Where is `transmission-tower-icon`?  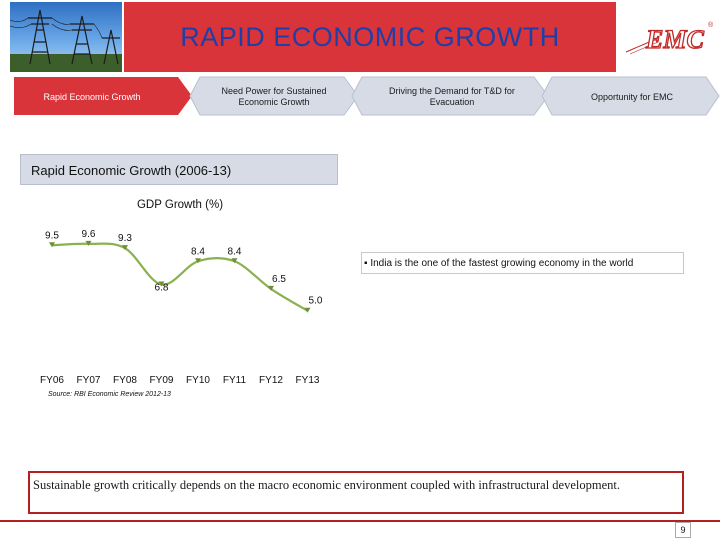 transmission-tower-icon is located at coordinates (66, 40).